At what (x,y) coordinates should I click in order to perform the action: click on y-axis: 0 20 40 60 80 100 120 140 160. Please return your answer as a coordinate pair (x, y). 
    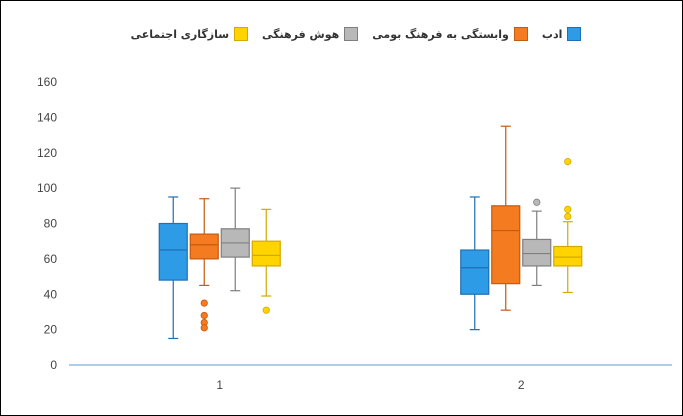
    Looking at the image, I should click on (47, 223).